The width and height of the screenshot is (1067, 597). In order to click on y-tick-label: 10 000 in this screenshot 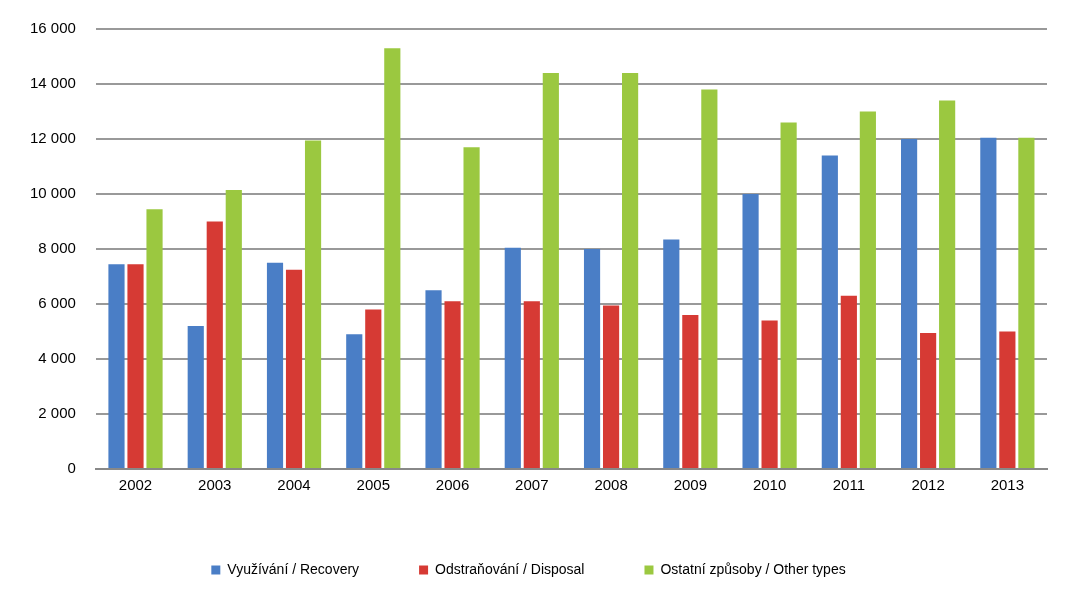, I will do `click(52, 193)`.